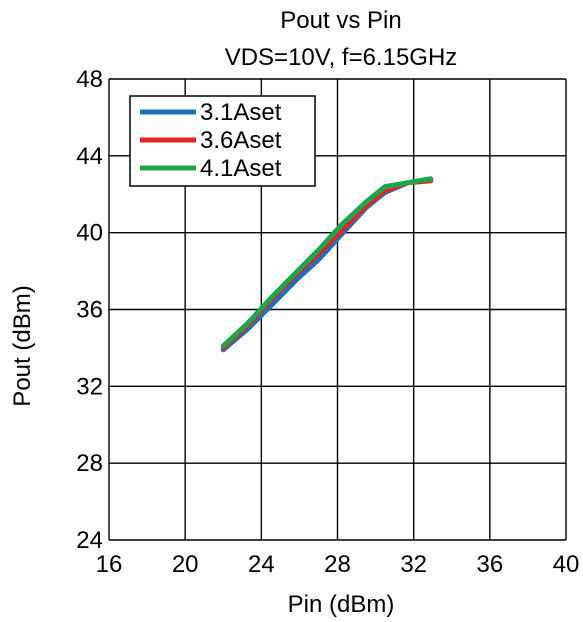  What do you see at coordinates (109, 564) in the screenshot?
I see `x-tick-label: 16` at bounding box center [109, 564].